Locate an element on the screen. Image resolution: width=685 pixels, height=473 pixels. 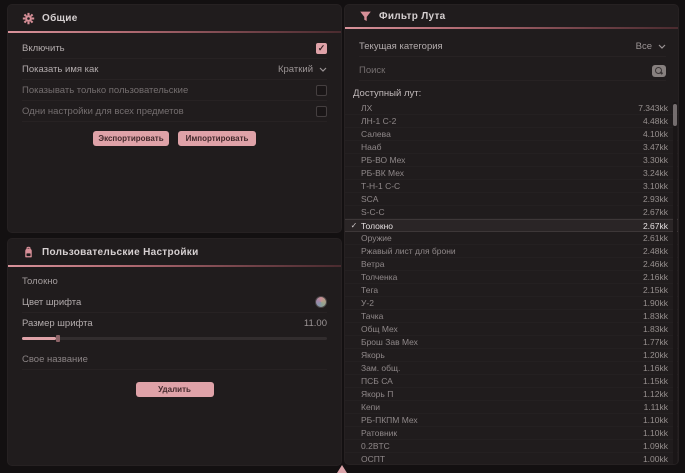
loot-item-value: 1.20kk is located at coordinates (655, 355).